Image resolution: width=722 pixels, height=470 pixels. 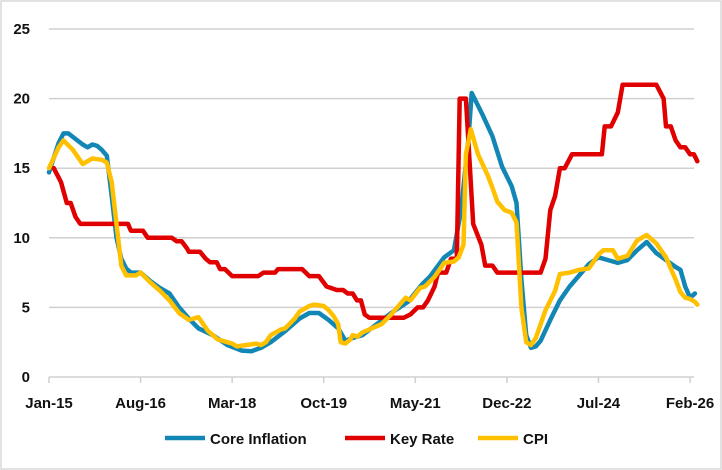 What do you see at coordinates (21, 168) in the screenshot?
I see `y-tick-label: 15` at bounding box center [21, 168].